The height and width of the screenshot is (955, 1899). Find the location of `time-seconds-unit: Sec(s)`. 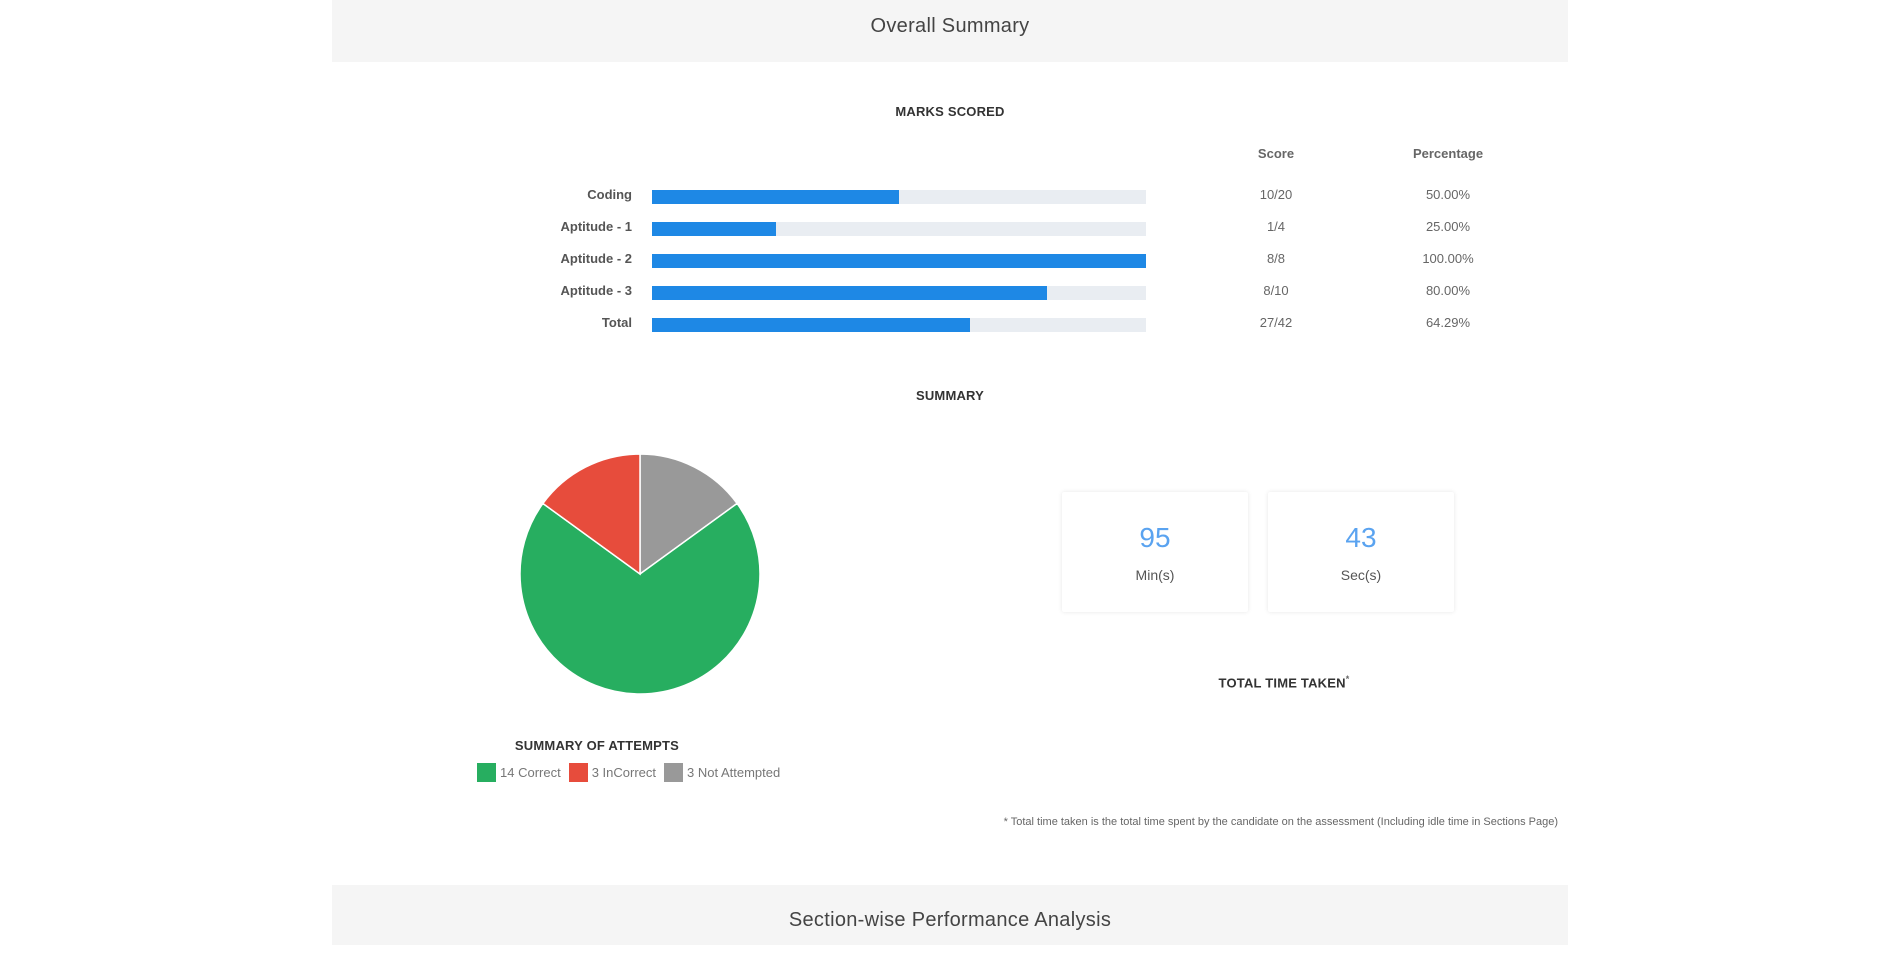

time-seconds-unit: Sec(s) is located at coordinates (1361, 575).